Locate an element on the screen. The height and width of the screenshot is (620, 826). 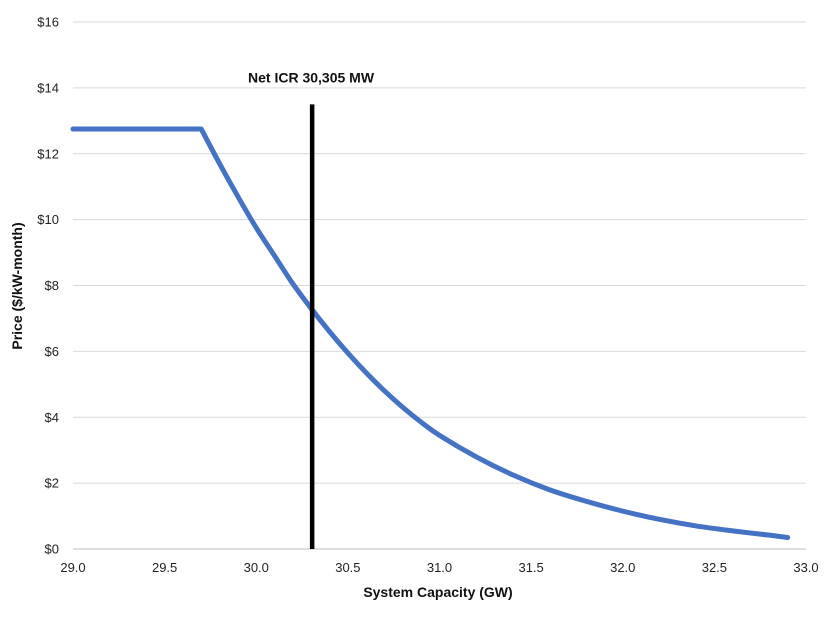
y-tick-label: $6 is located at coordinates (52, 351).